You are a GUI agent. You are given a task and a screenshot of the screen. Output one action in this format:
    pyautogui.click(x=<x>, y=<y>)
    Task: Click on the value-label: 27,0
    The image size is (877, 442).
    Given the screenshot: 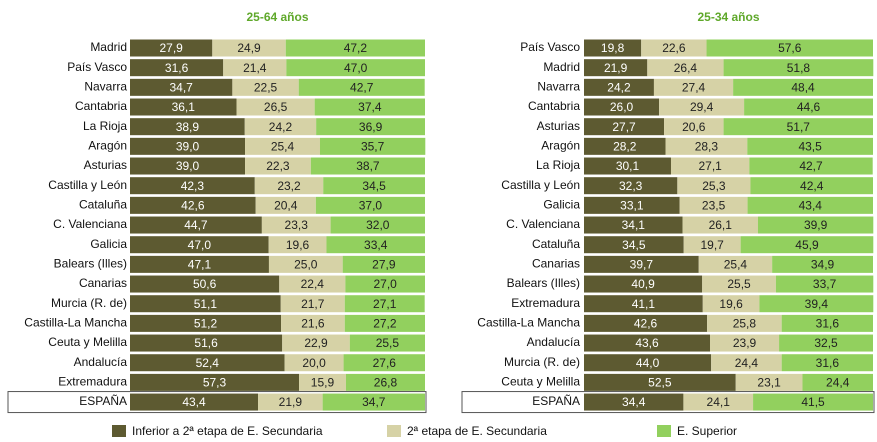 What is the action you would take?
    pyautogui.click(x=385, y=284)
    